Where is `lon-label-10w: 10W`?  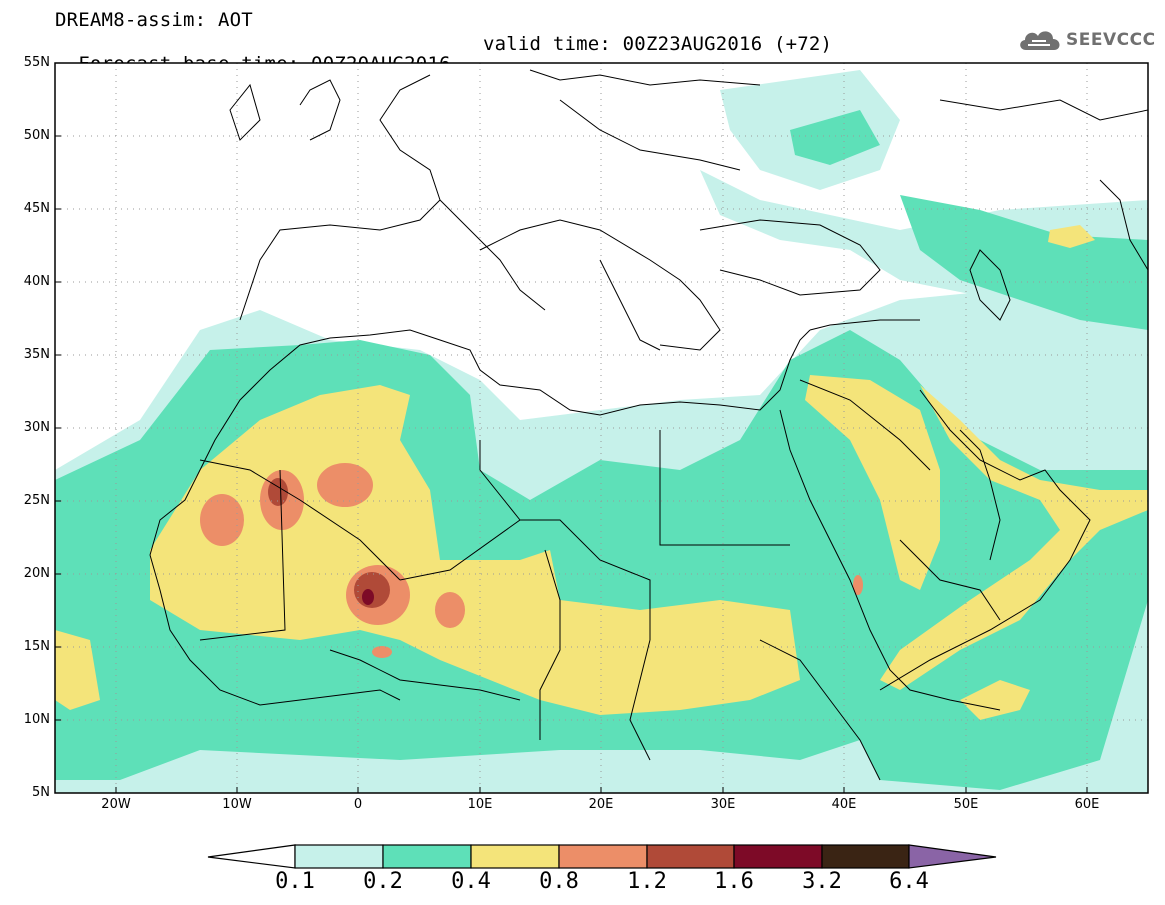 lon-label-10w: 10W is located at coordinates (237, 804).